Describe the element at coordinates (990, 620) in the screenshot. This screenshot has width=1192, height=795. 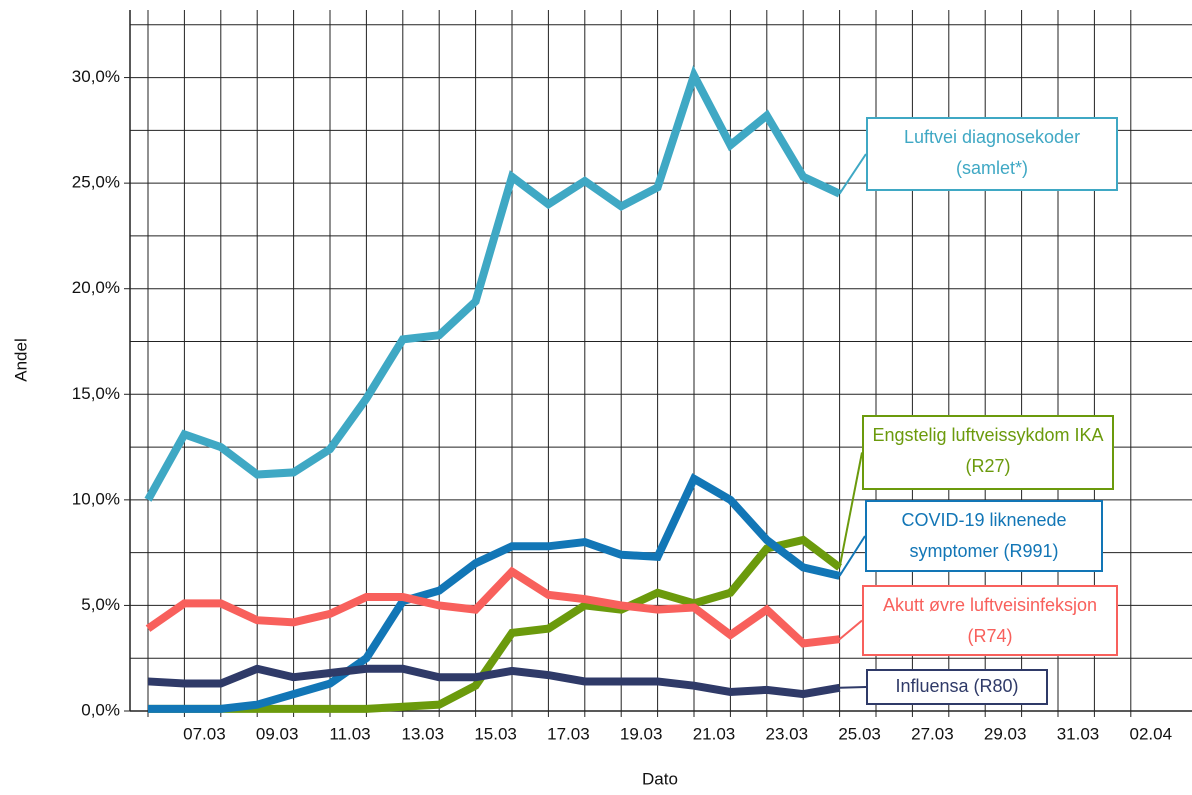
I see `legend-label: Akutt øvre luftveisinfeksjon (R74)` at that location.